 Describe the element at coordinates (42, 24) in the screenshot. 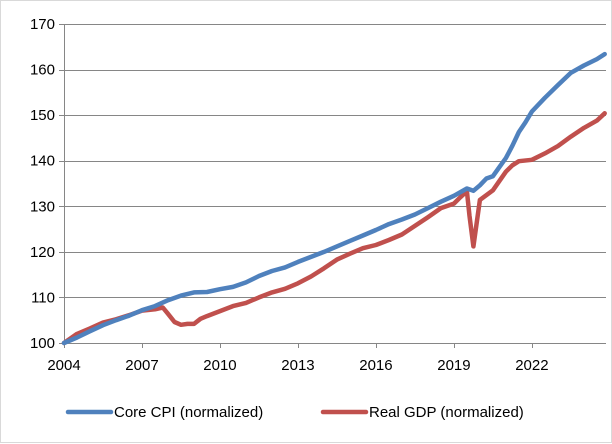

I see `y-tick-label: 170` at that location.